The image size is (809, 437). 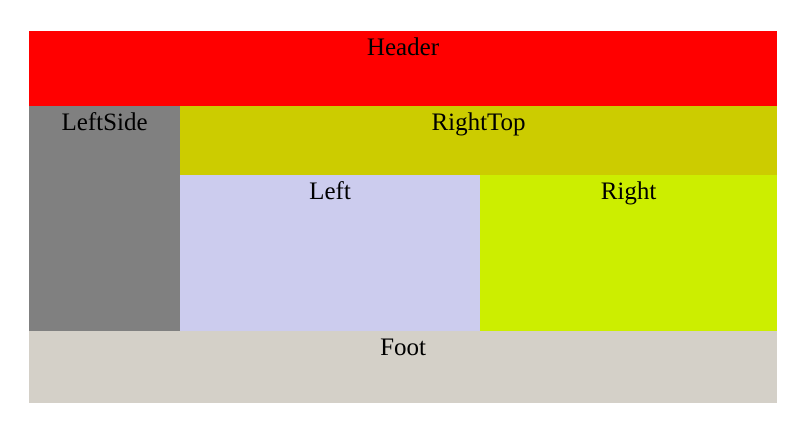 I want to click on left-side-block: LeftSide, so click(x=104, y=218).